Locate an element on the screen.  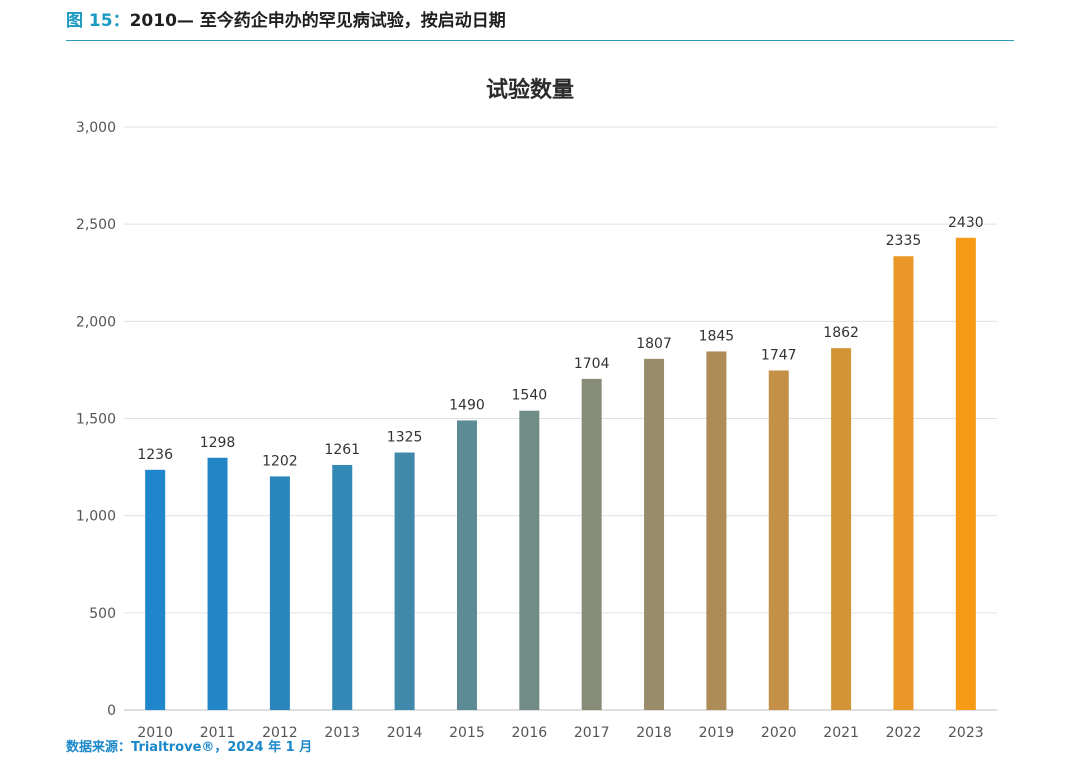
chart-title: 试验数量 is located at coordinates (530, 90).